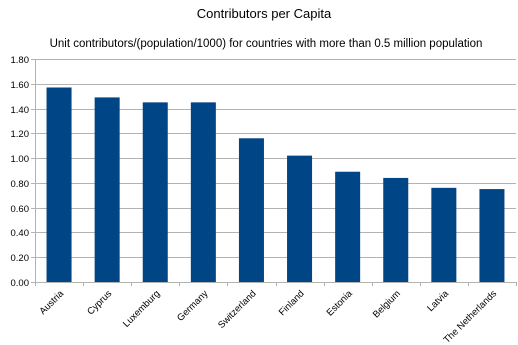 Image resolution: width=518 pixels, height=345 pixels. I want to click on y-tick-label: 1.00, so click(20, 159).